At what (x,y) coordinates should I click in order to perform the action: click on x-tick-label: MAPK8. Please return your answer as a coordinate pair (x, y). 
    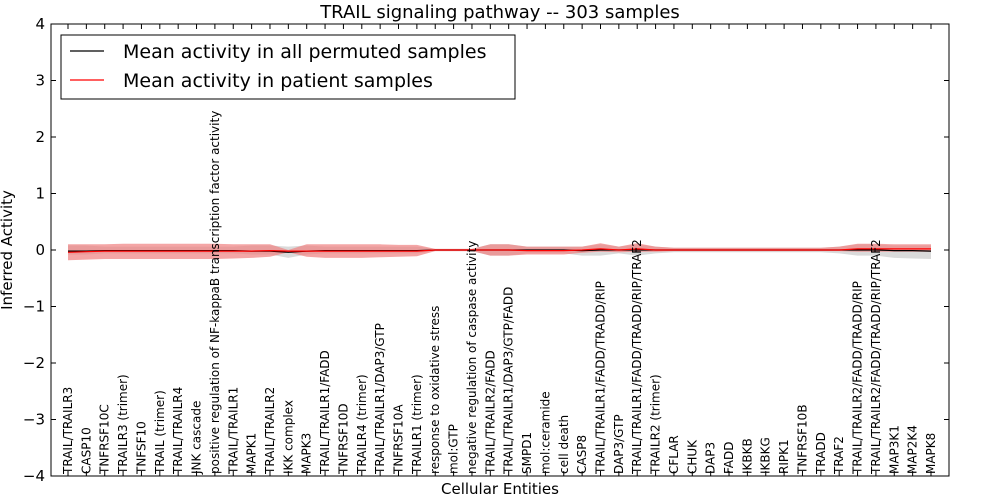
    Looking at the image, I should click on (931, 453).